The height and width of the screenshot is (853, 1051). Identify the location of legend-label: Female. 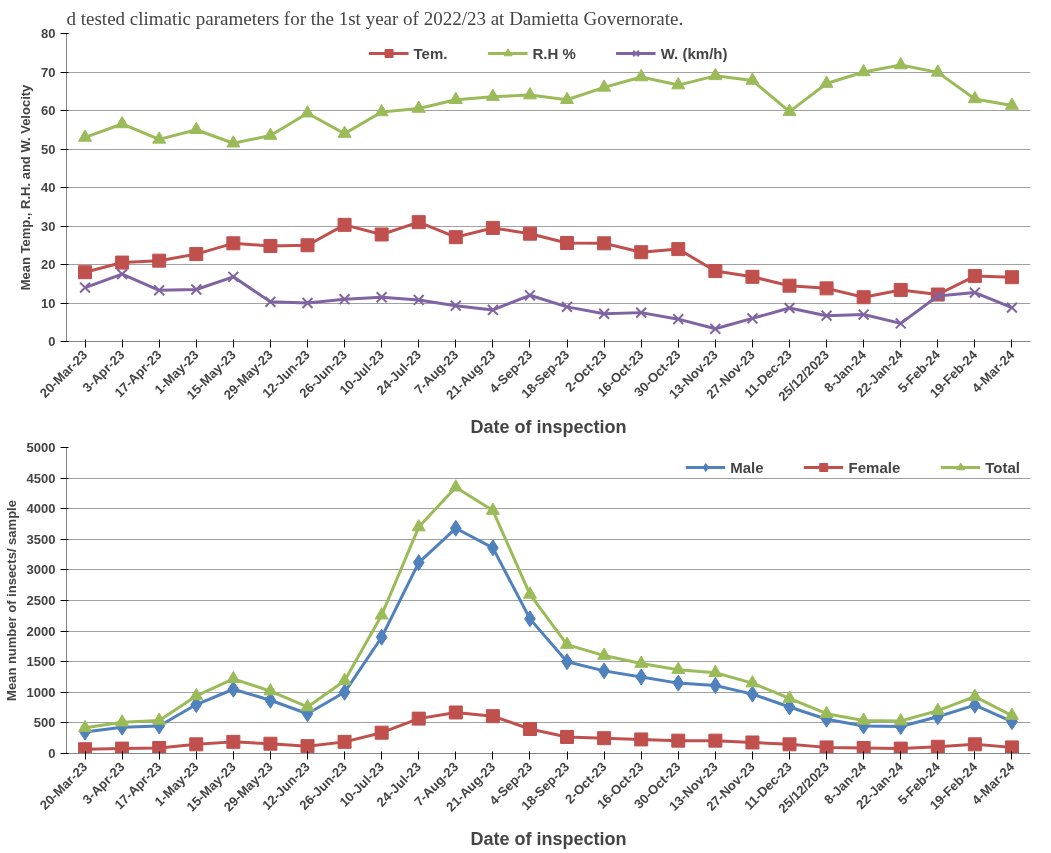
(874, 467).